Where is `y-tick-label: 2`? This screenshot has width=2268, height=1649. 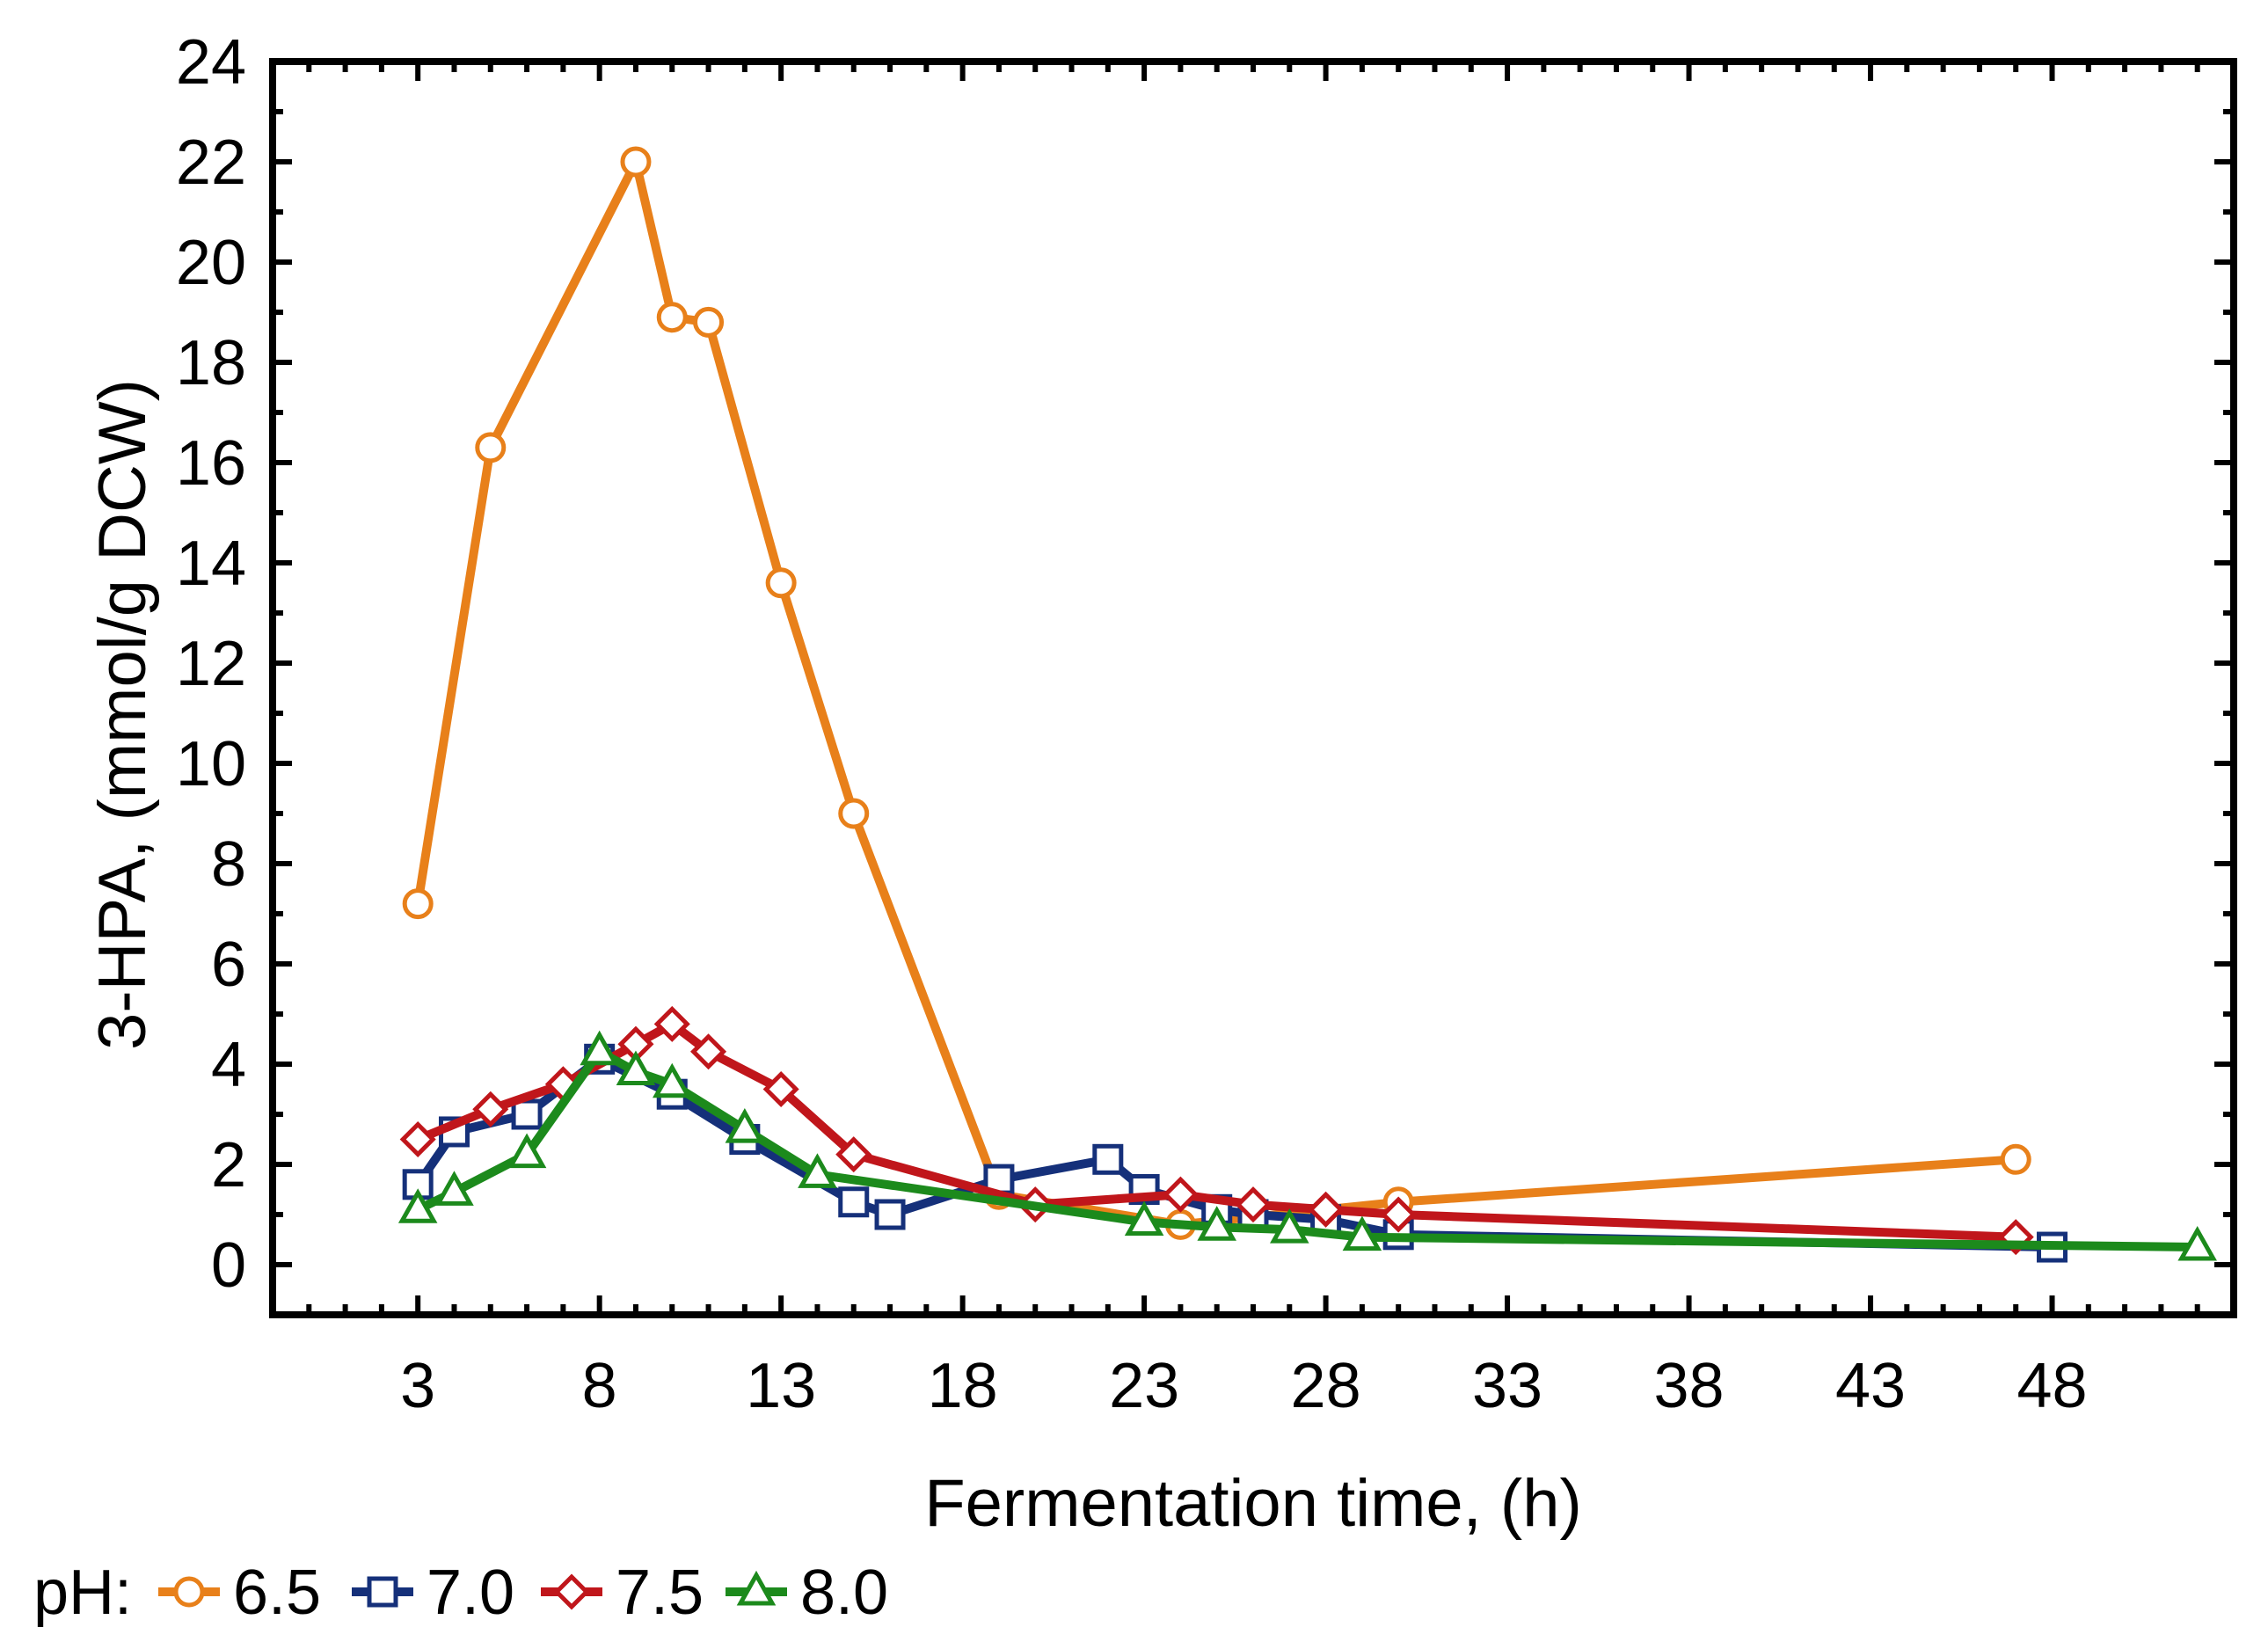
y-tick-label: 2 is located at coordinates (228, 1165).